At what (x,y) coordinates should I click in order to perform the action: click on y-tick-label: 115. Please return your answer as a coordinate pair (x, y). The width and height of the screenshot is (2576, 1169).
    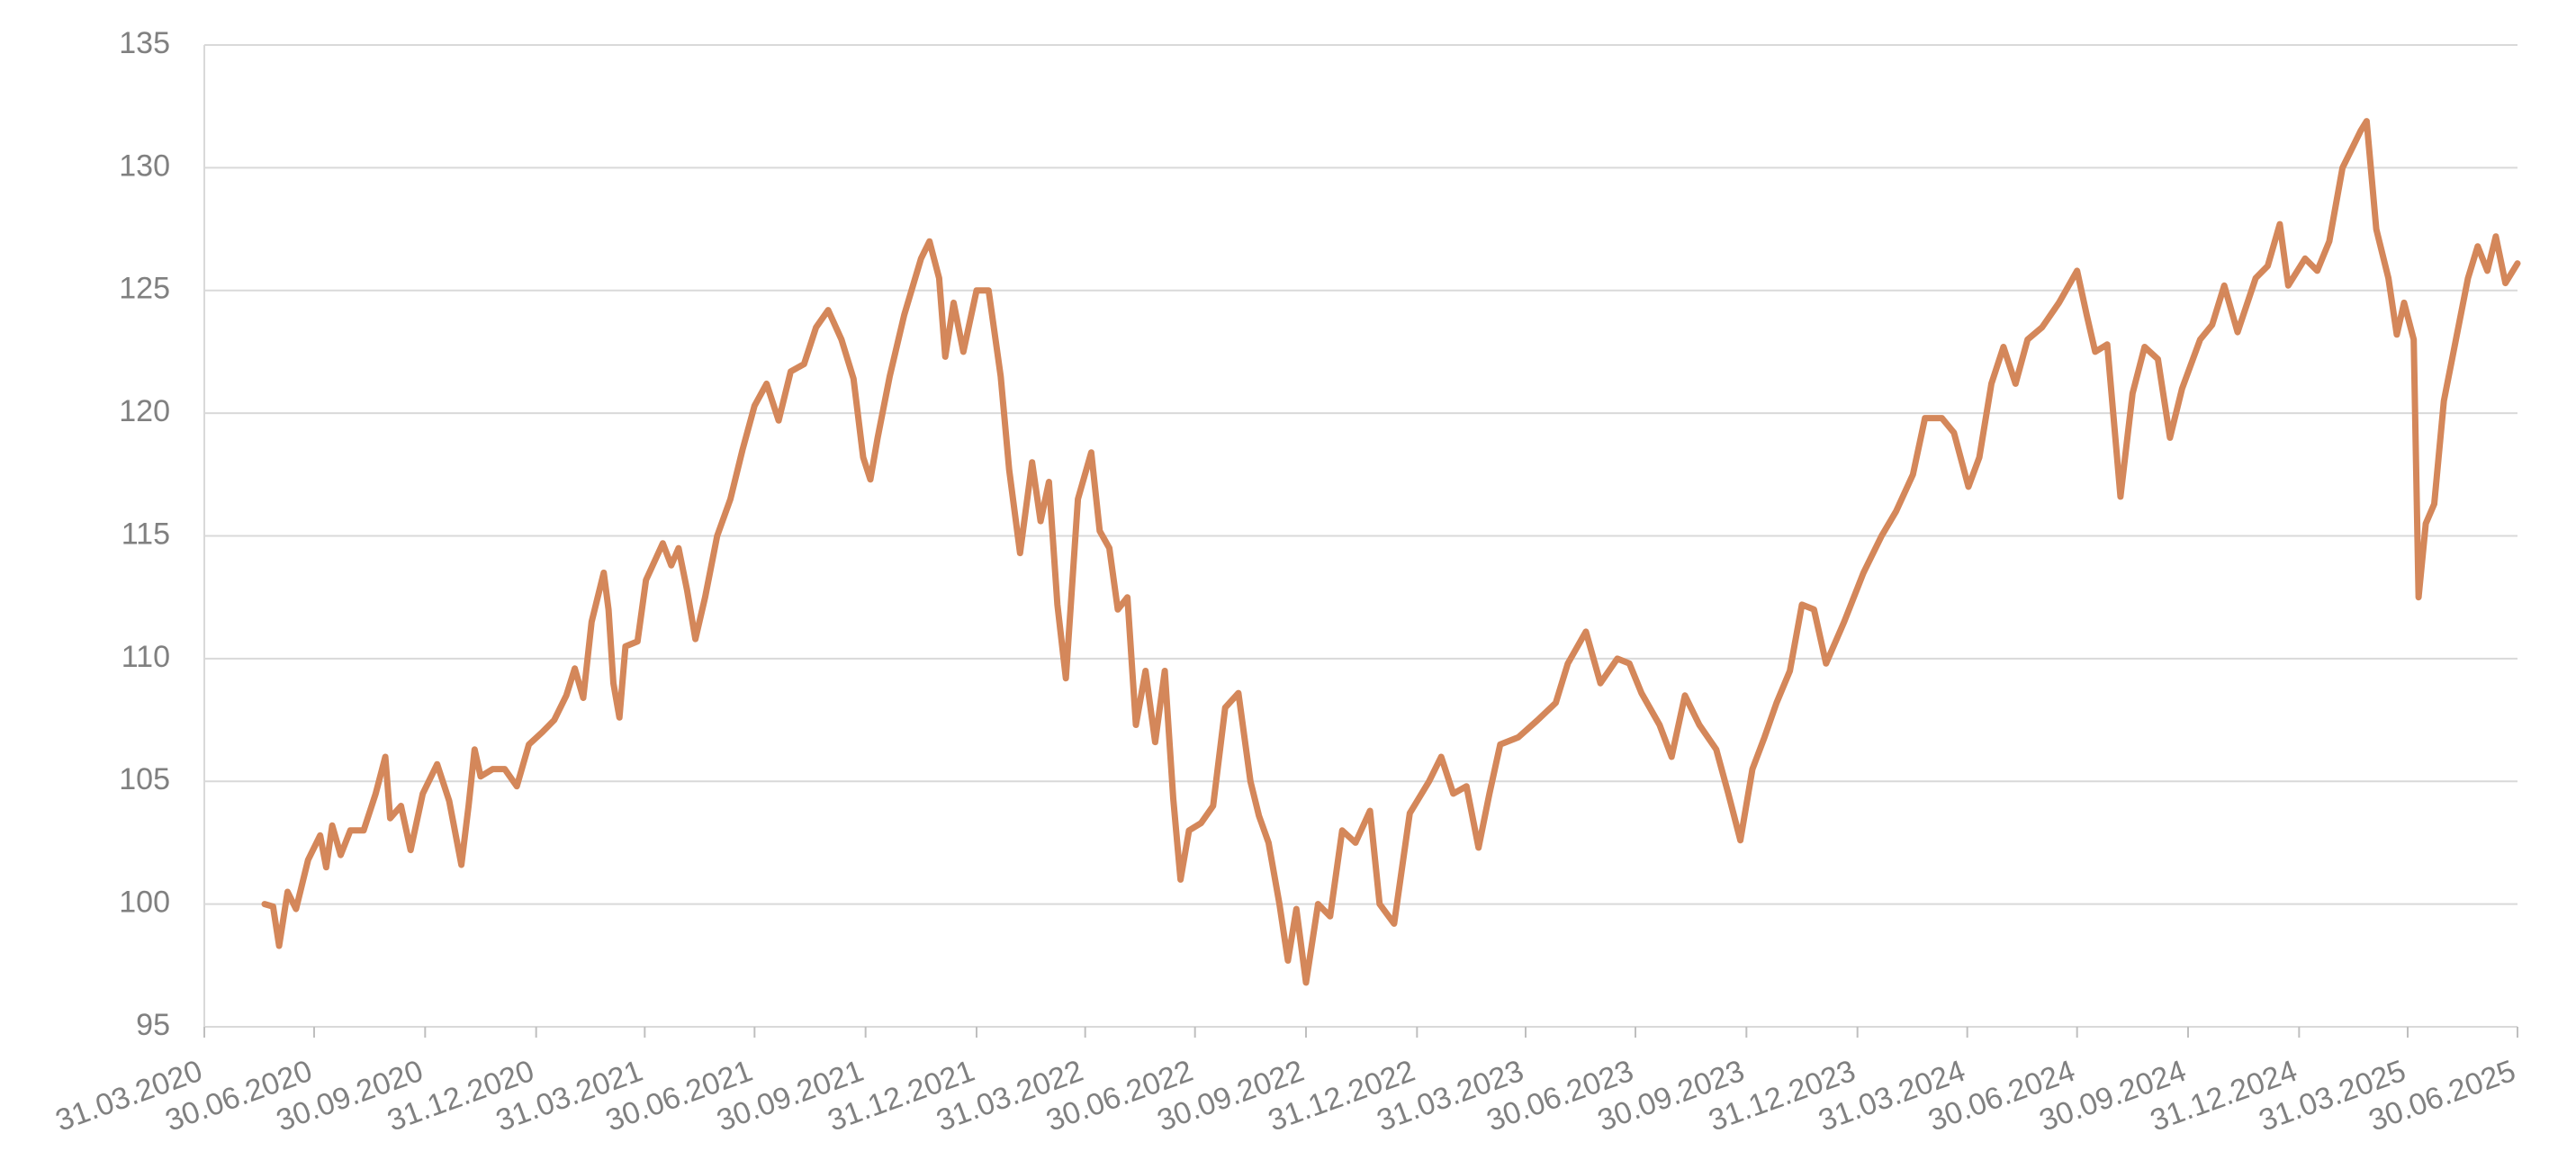
    Looking at the image, I should click on (146, 534).